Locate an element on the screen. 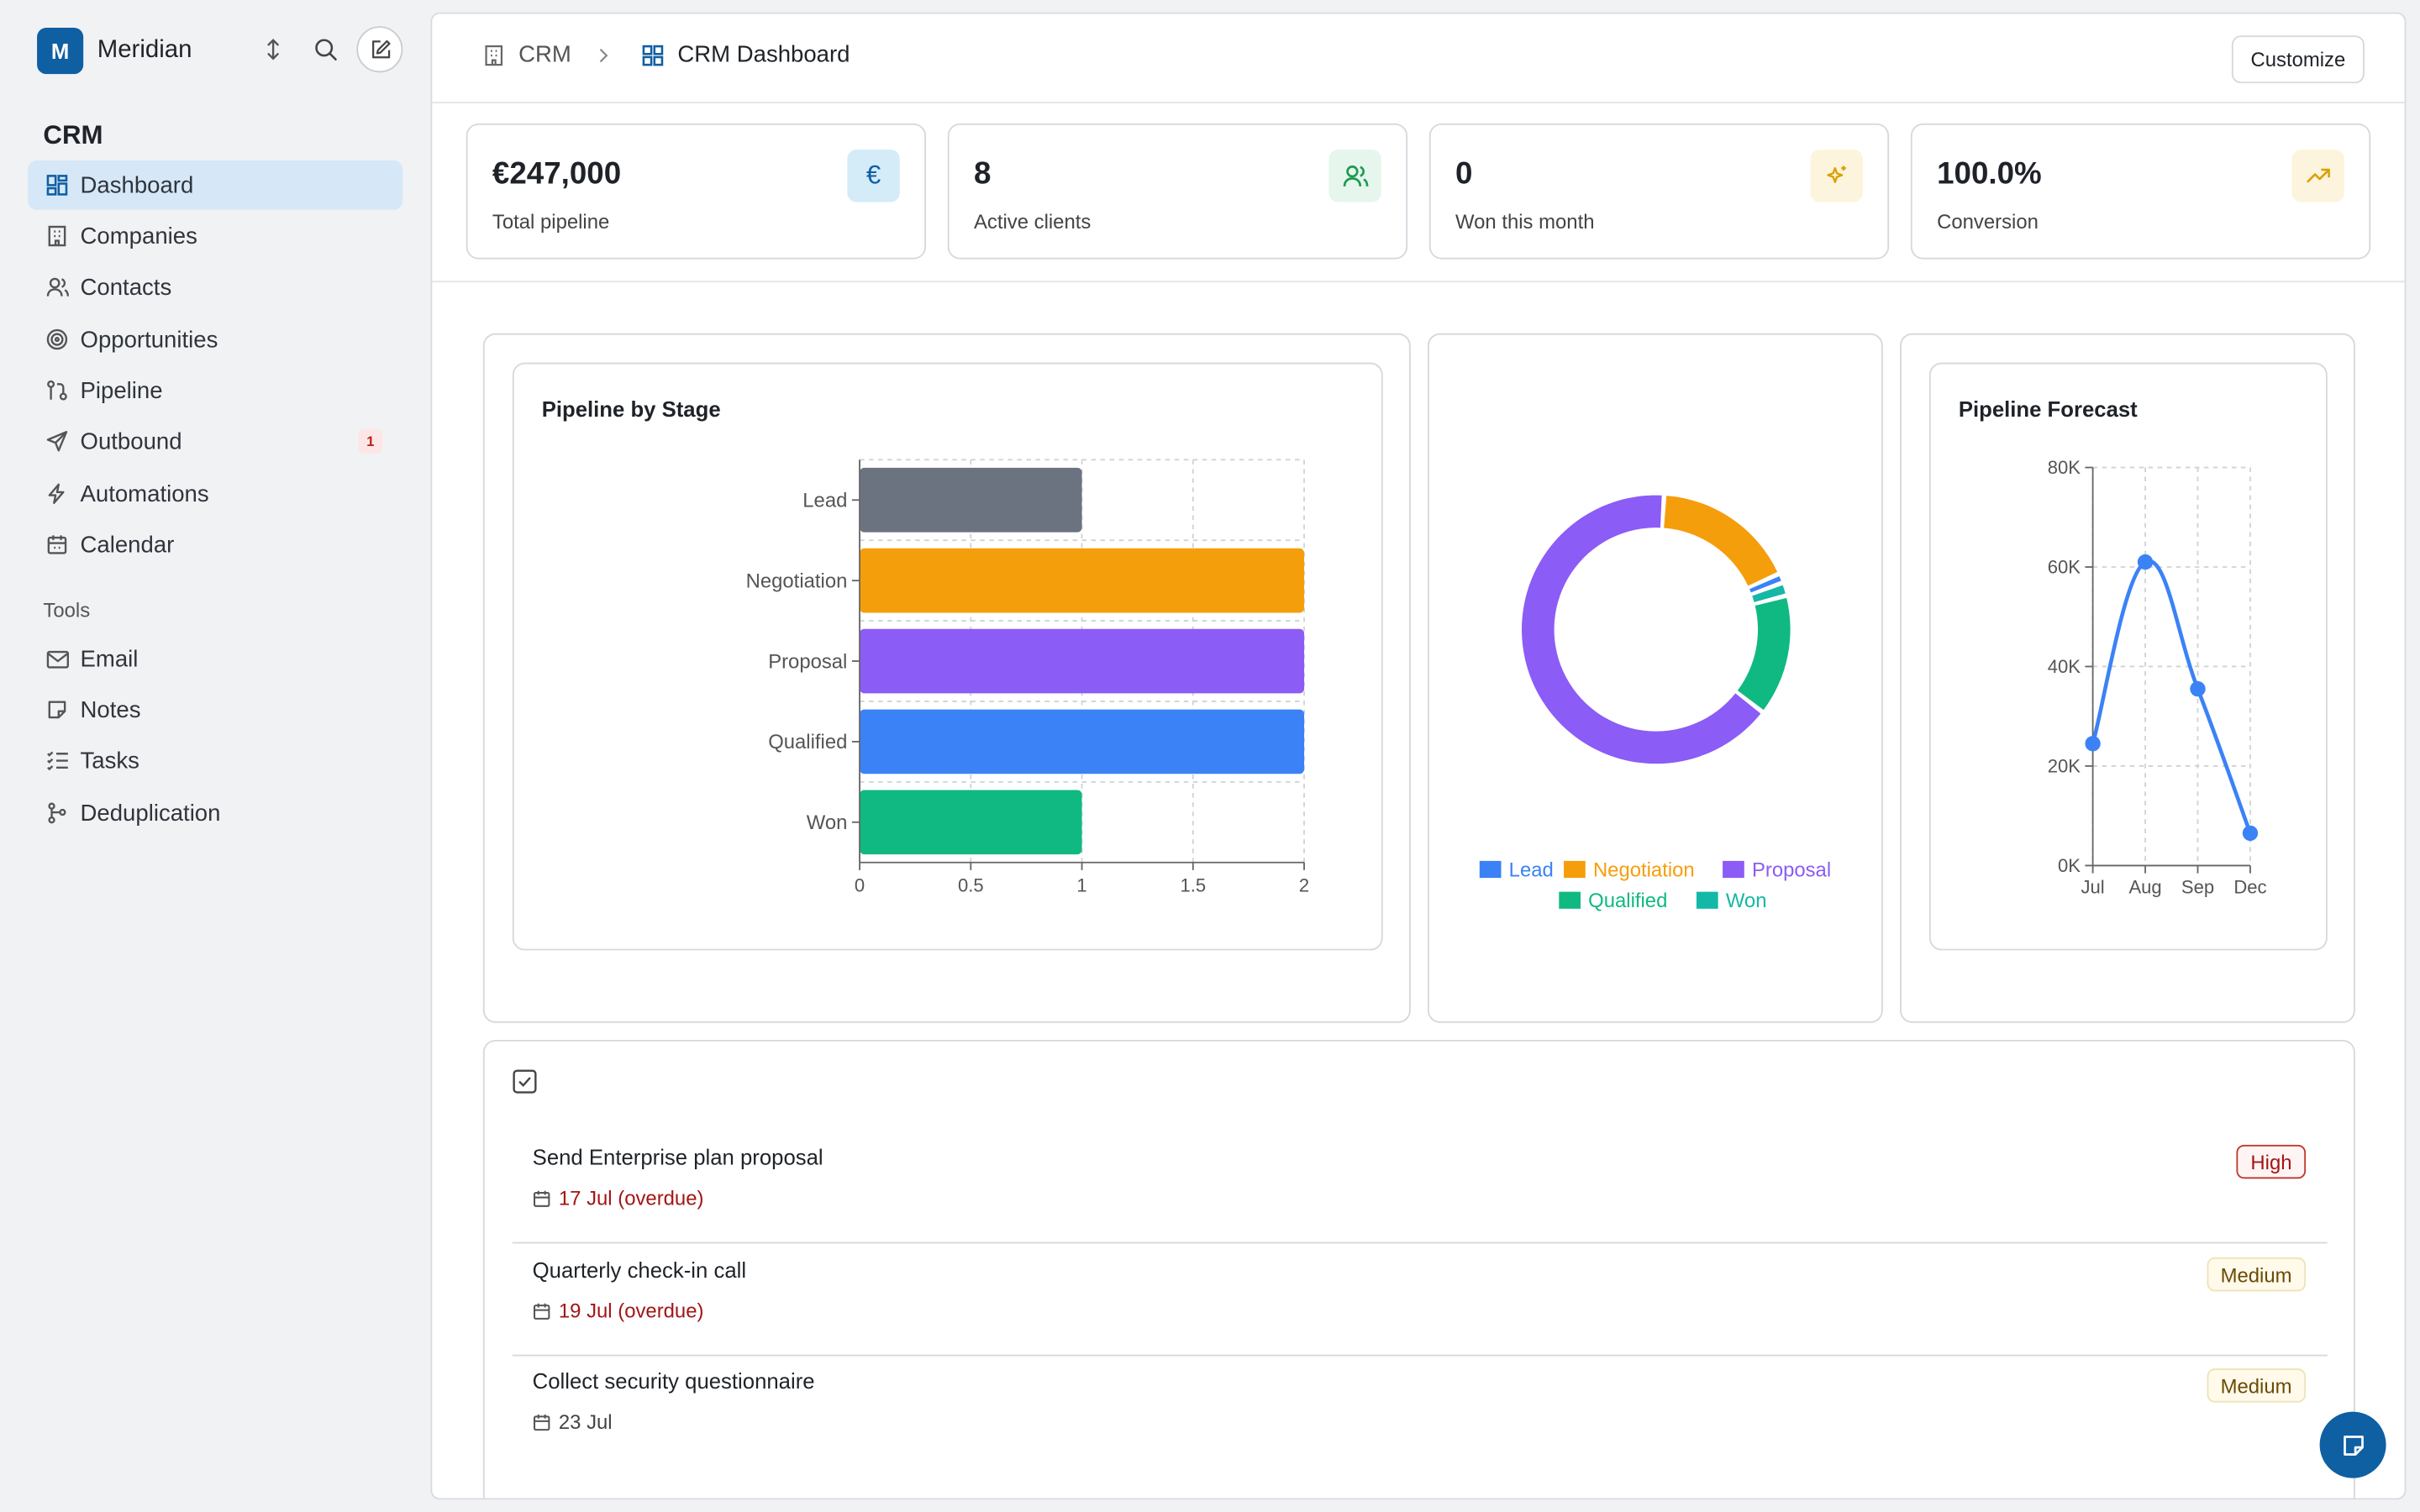 This screenshot has height=1512, width=2420. kpi-value: 100.0% is located at coordinates (1989, 174).